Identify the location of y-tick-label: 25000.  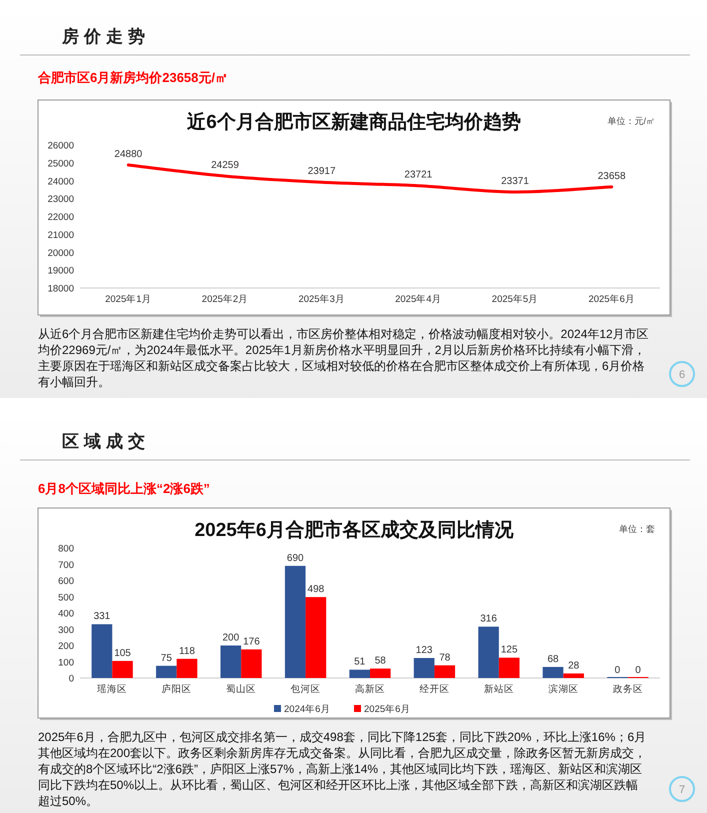
(61, 164).